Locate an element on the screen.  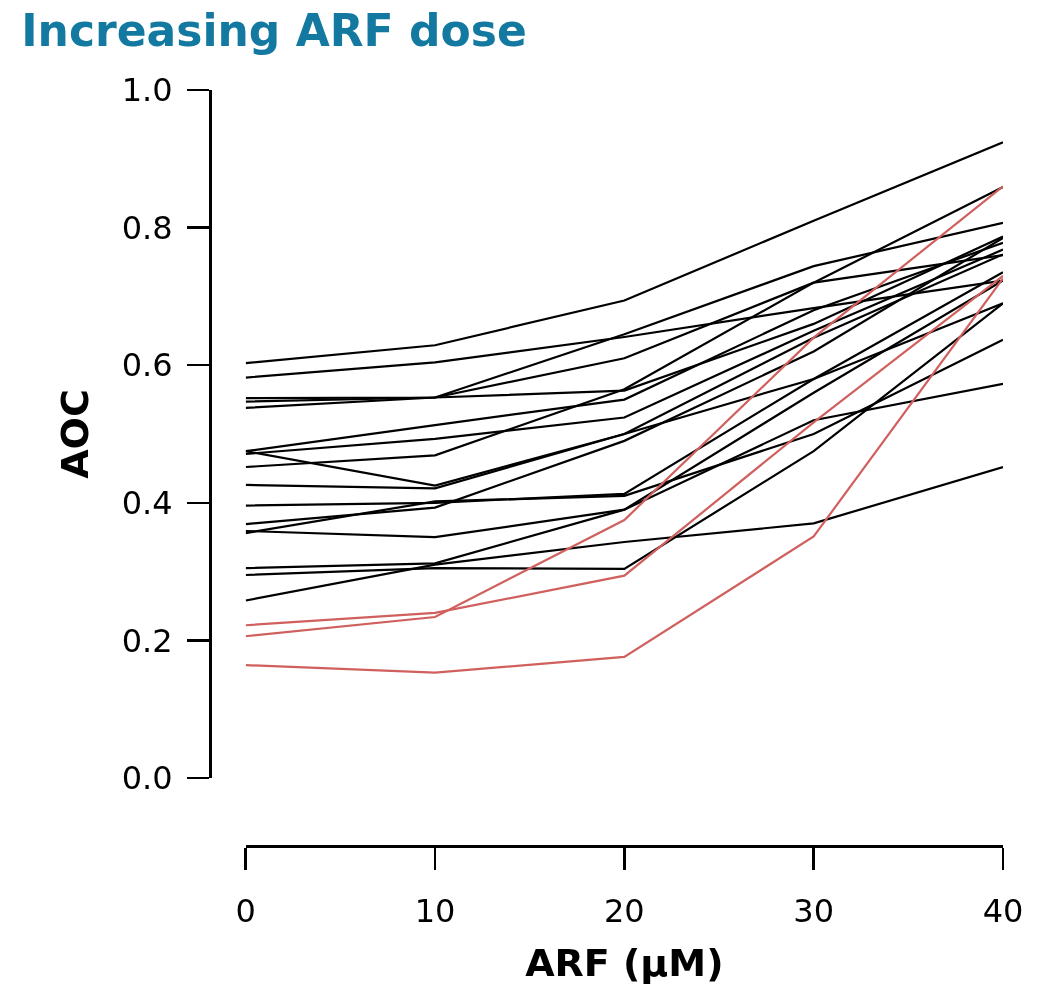
y-tick-label: 0.0 is located at coordinates (147, 778).